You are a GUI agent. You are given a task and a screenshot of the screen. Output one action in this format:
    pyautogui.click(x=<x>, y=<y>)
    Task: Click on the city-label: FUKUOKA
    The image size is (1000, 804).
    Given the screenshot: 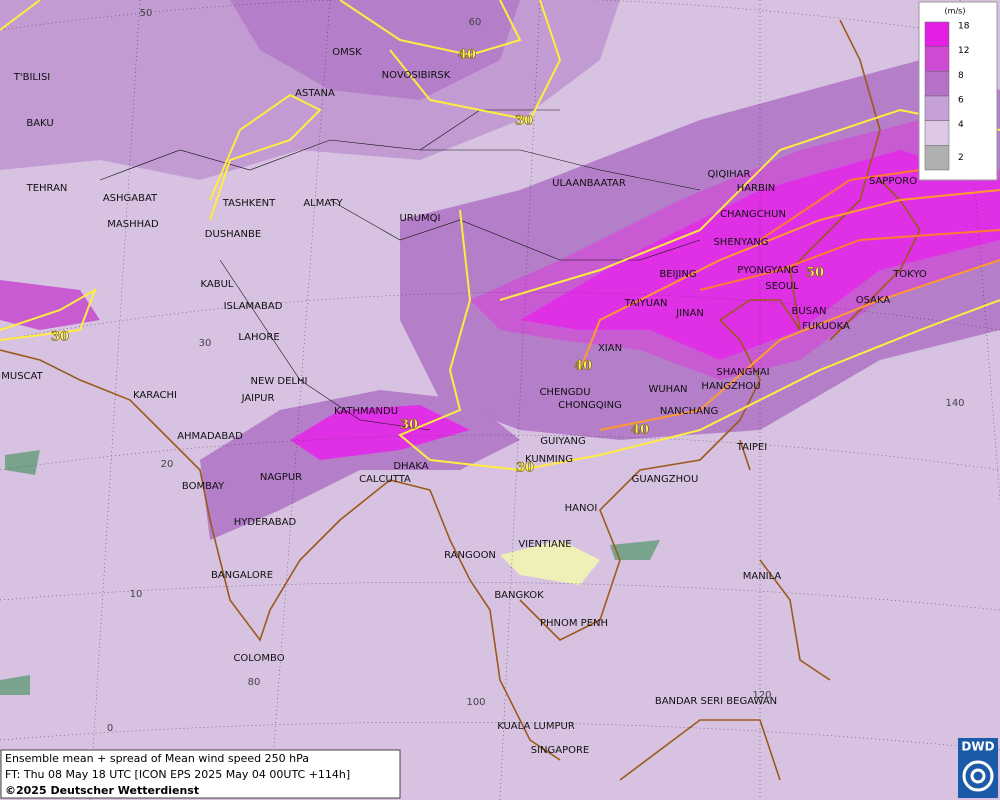 What is the action you would take?
    pyautogui.click(x=826, y=326)
    